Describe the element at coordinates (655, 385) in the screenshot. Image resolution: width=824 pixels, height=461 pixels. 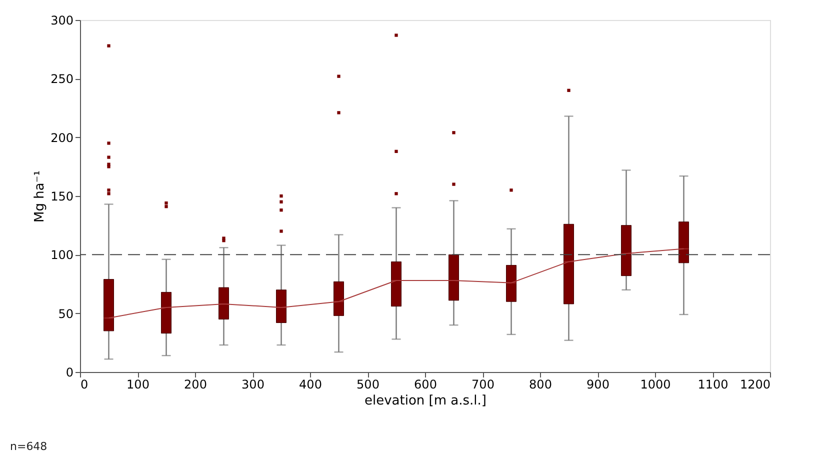
I see `x-tick-label: 1000` at that location.